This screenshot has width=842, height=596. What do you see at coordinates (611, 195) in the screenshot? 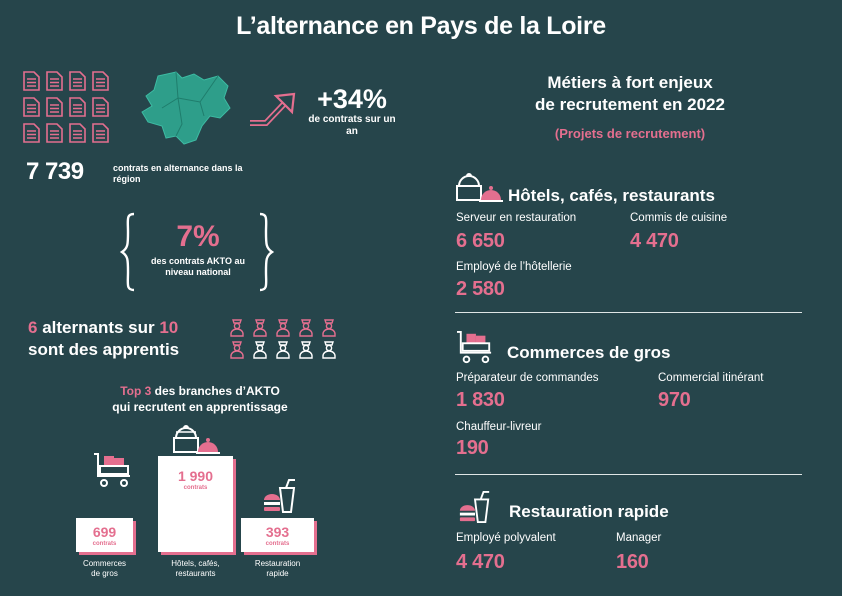
I see `section-title-hcr: Hôtels, cafés, restaurants` at bounding box center [611, 195].